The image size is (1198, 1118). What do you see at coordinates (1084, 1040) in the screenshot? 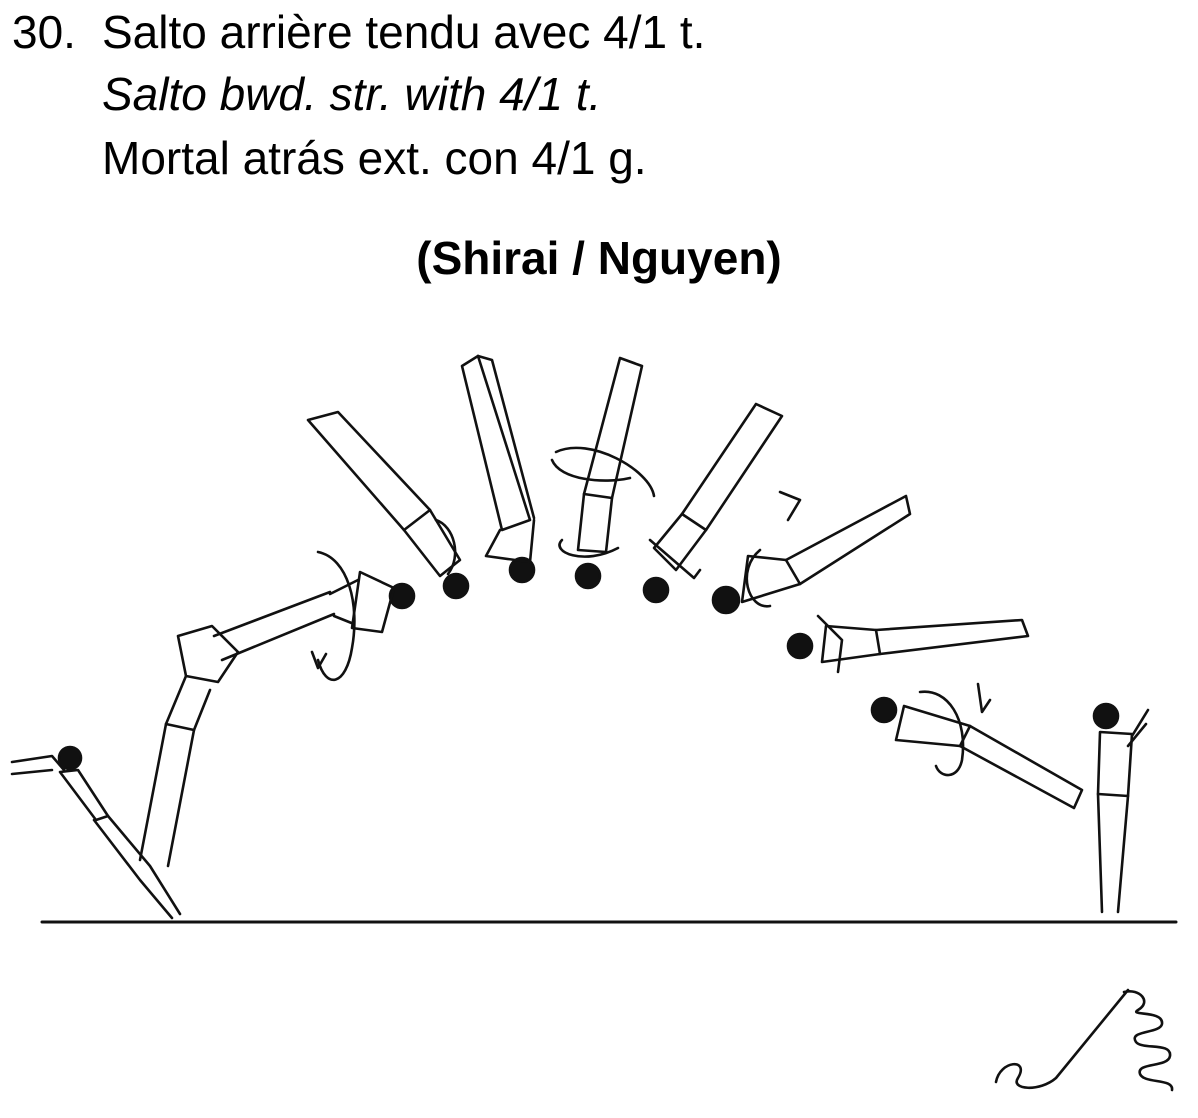
I see `spring-floor-symbol` at bounding box center [1084, 1040].